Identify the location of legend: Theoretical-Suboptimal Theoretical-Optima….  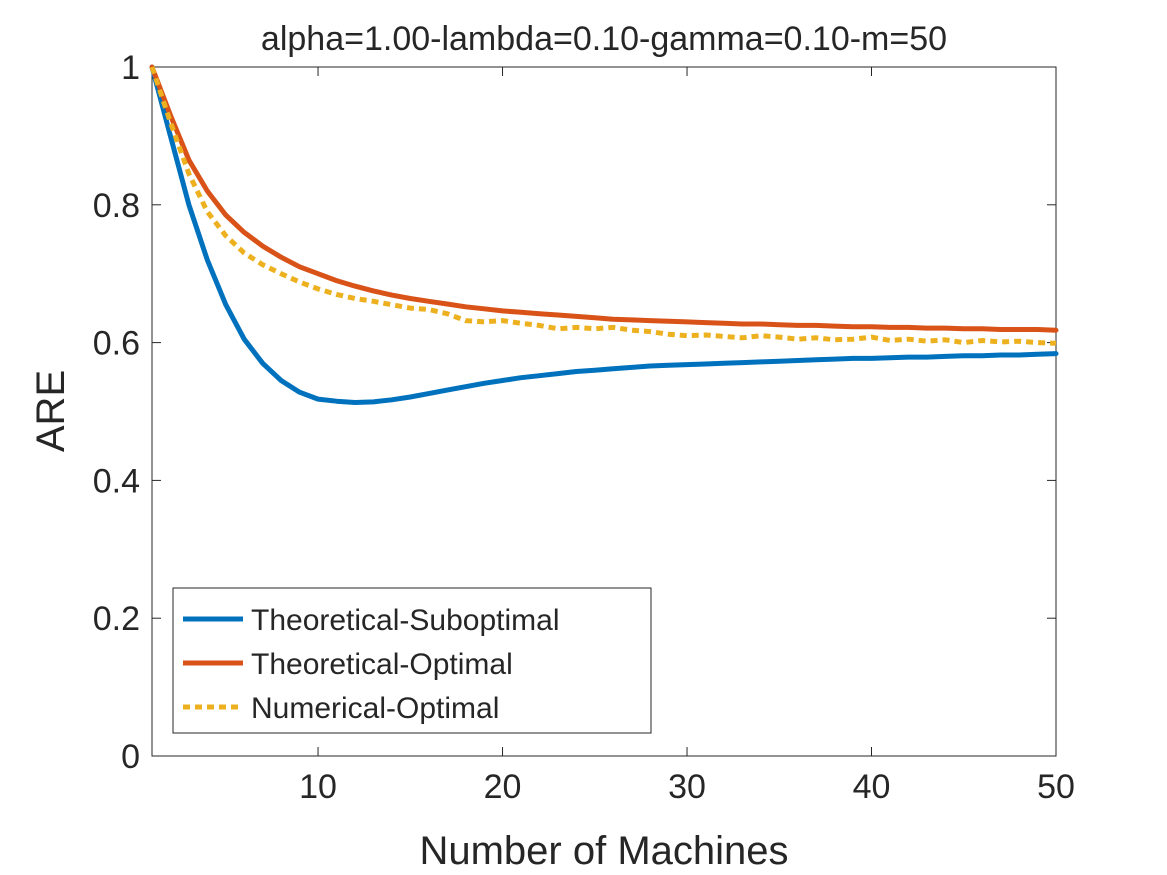
(412, 660).